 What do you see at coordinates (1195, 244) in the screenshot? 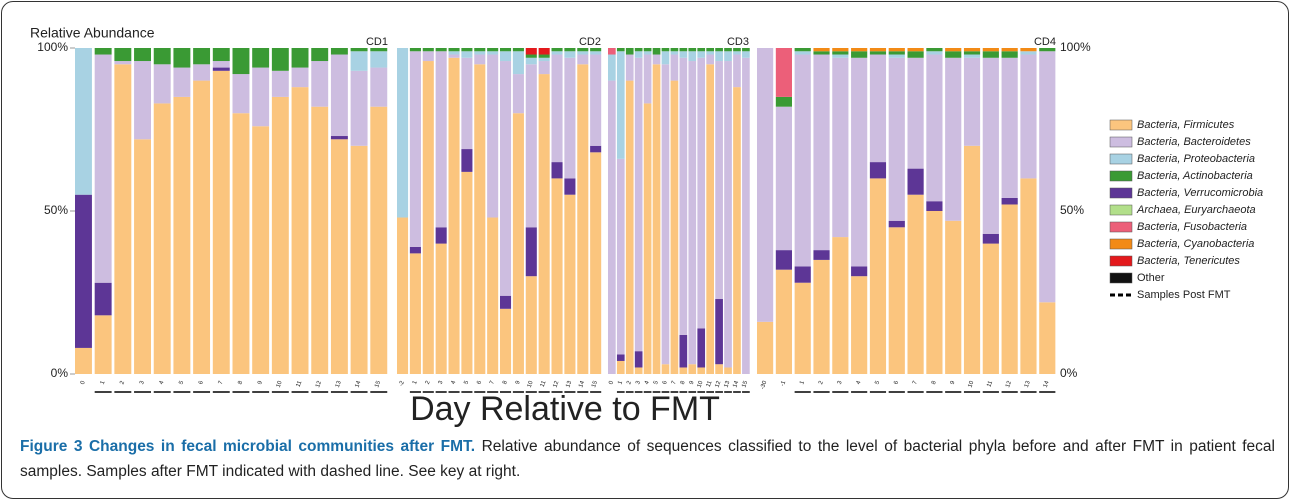
I see `legend-label: Bacteria, Cyanobacteria` at bounding box center [1195, 244].